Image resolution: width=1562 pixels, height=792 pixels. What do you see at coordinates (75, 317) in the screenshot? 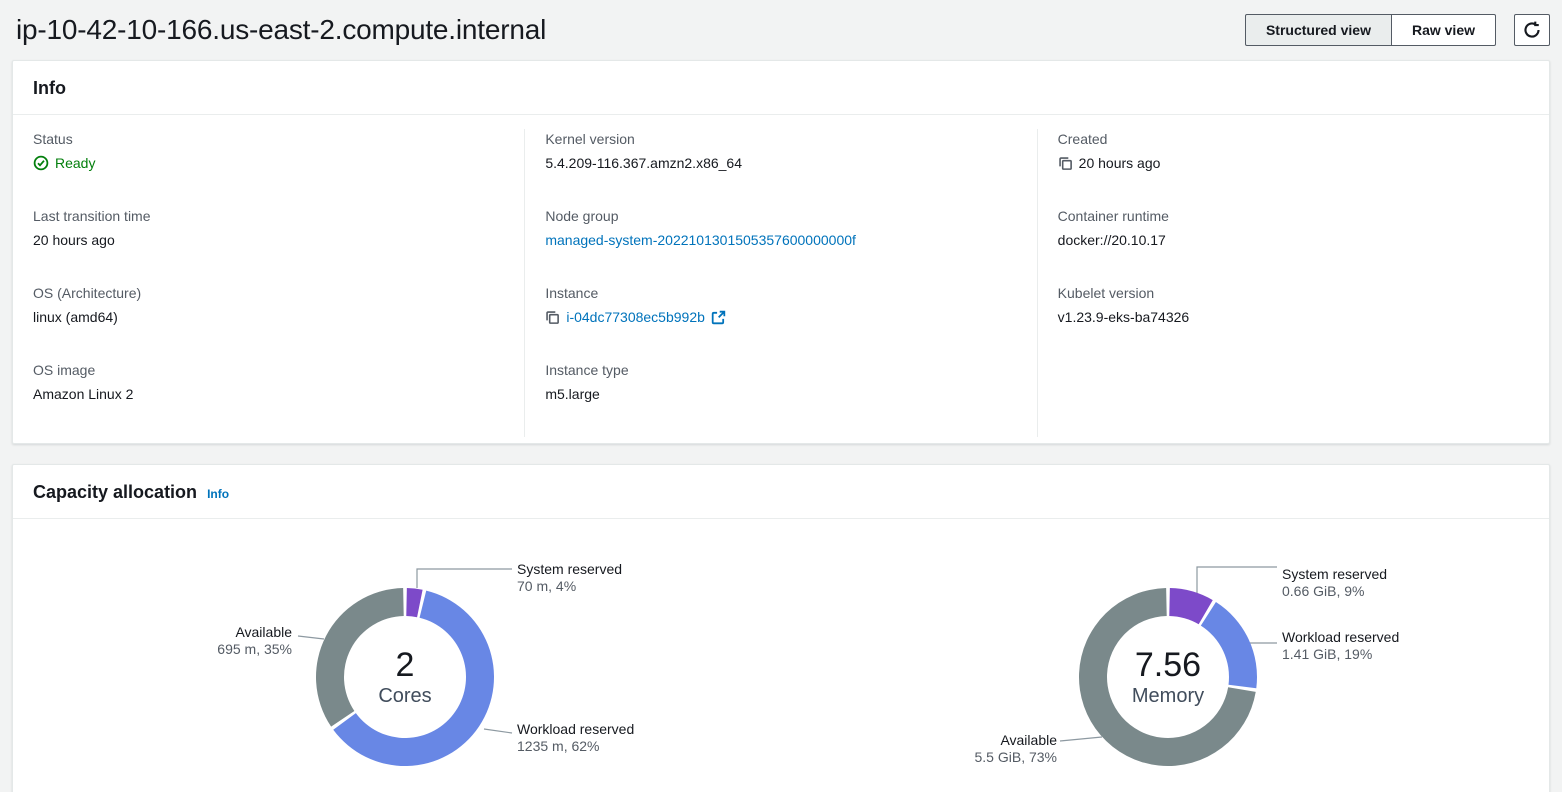
I see `field-value: linux (amd64)` at bounding box center [75, 317].